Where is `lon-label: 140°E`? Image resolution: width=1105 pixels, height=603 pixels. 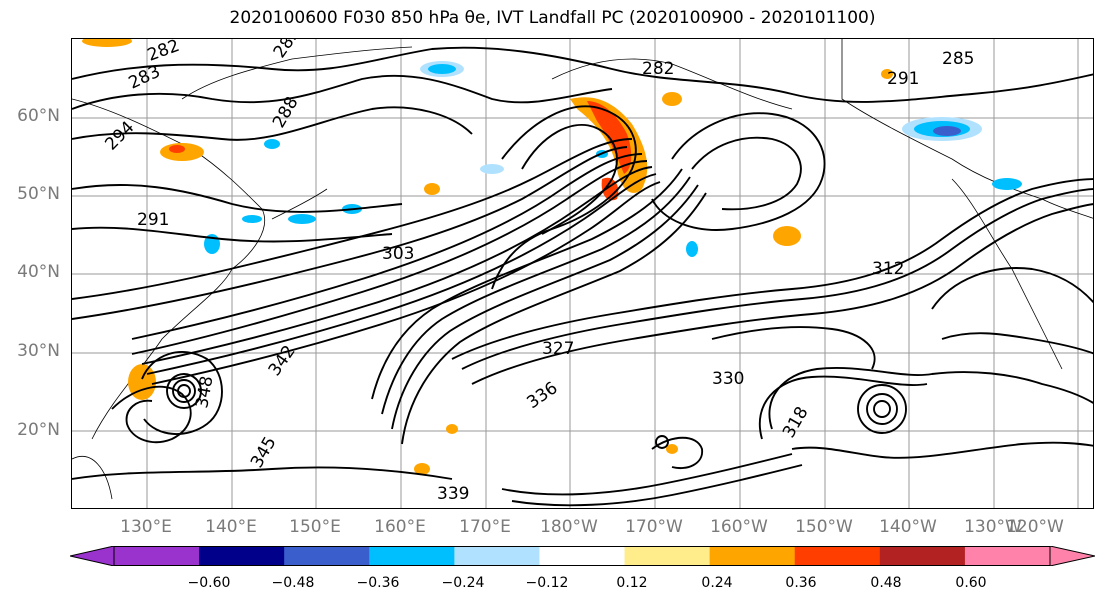
lon-label: 140°E is located at coordinates (231, 527).